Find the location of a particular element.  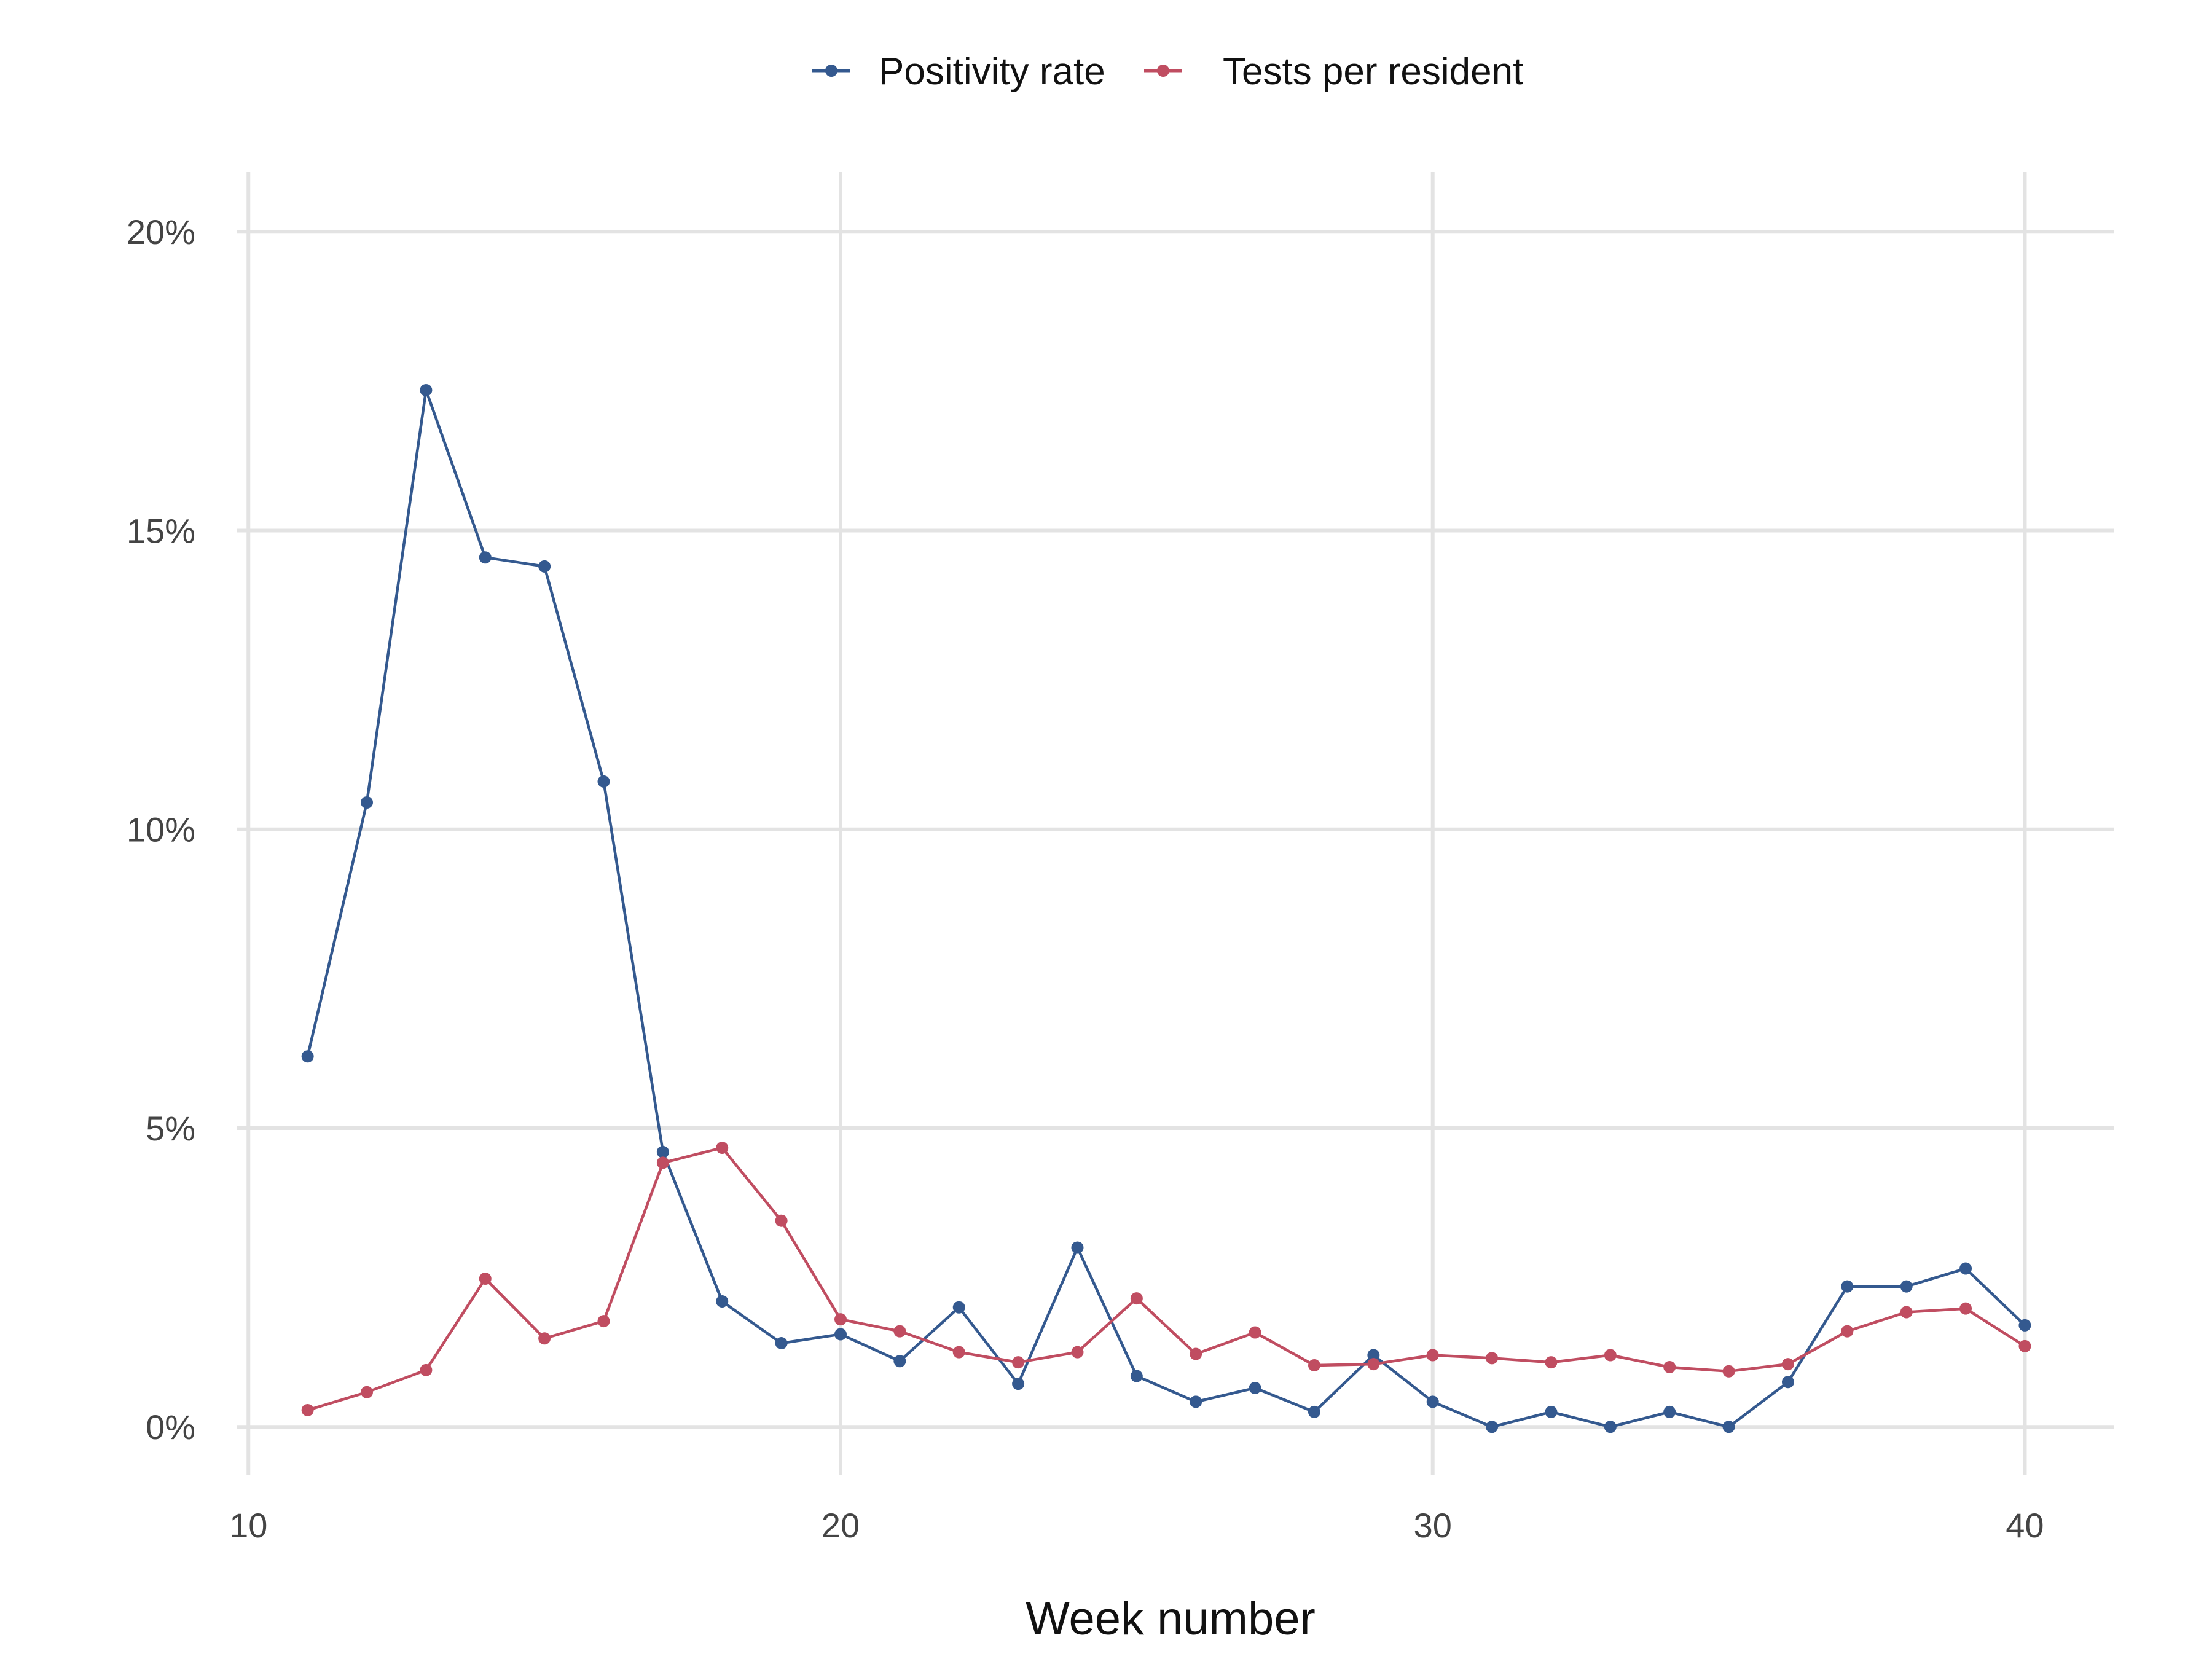

legend: Positivity rate Tests per resident is located at coordinates (1167, 71).